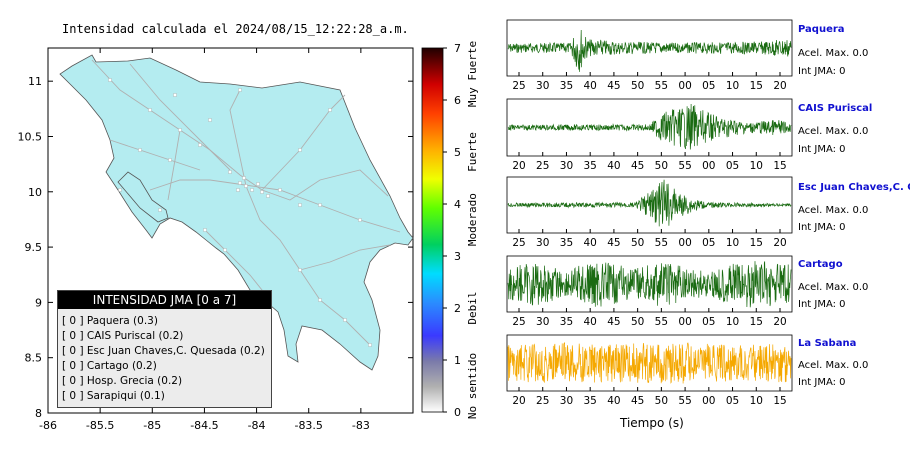 The height and width of the screenshot is (460, 910). I want to click on colorbar-tick-label: 5, so click(457, 152).